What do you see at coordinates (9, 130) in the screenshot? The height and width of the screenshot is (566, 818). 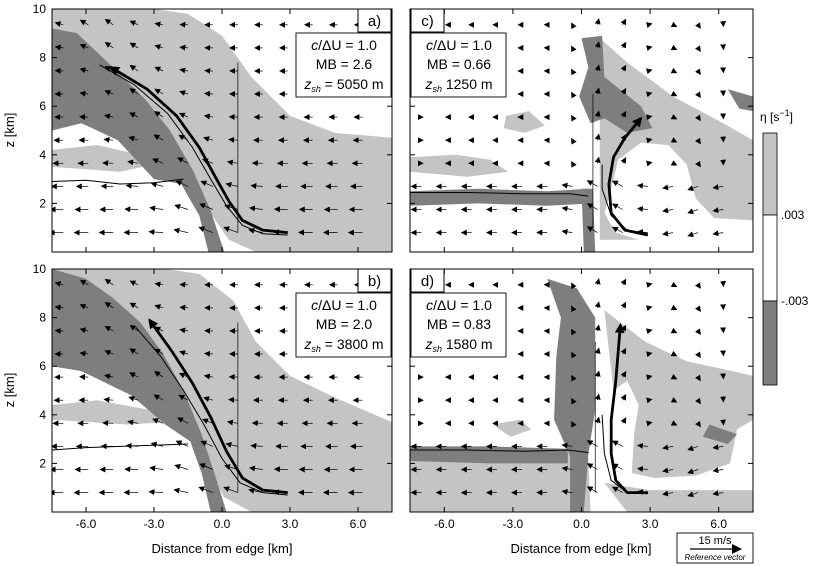 I see `y-axis-title-top: z [km]` at bounding box center [9, 130].